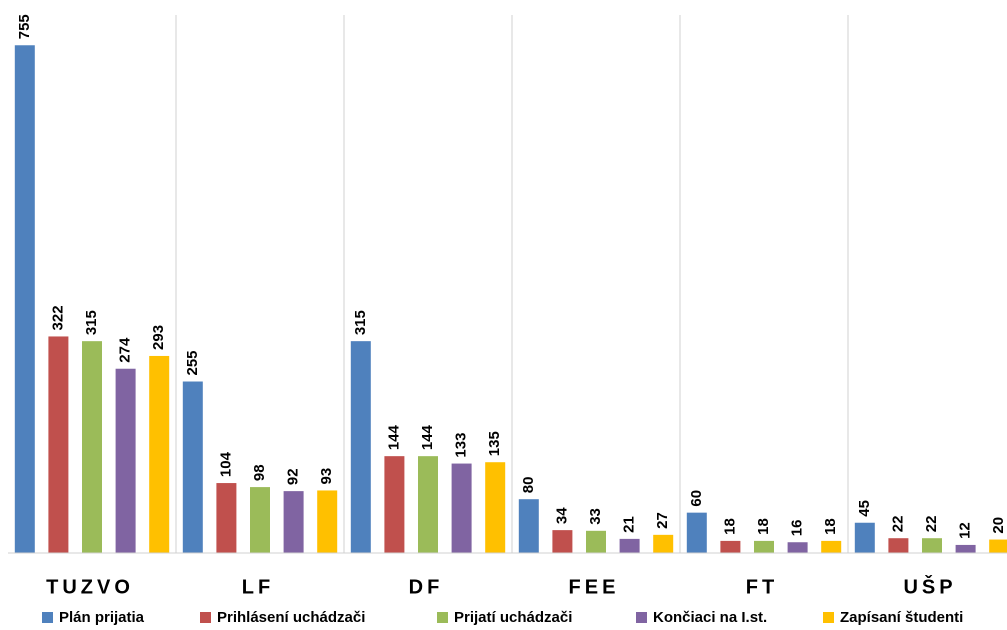  What do you see at coordinates (965, 530) in the screenshot?
I see `value-label: 12` at bounding box center [965, 530].